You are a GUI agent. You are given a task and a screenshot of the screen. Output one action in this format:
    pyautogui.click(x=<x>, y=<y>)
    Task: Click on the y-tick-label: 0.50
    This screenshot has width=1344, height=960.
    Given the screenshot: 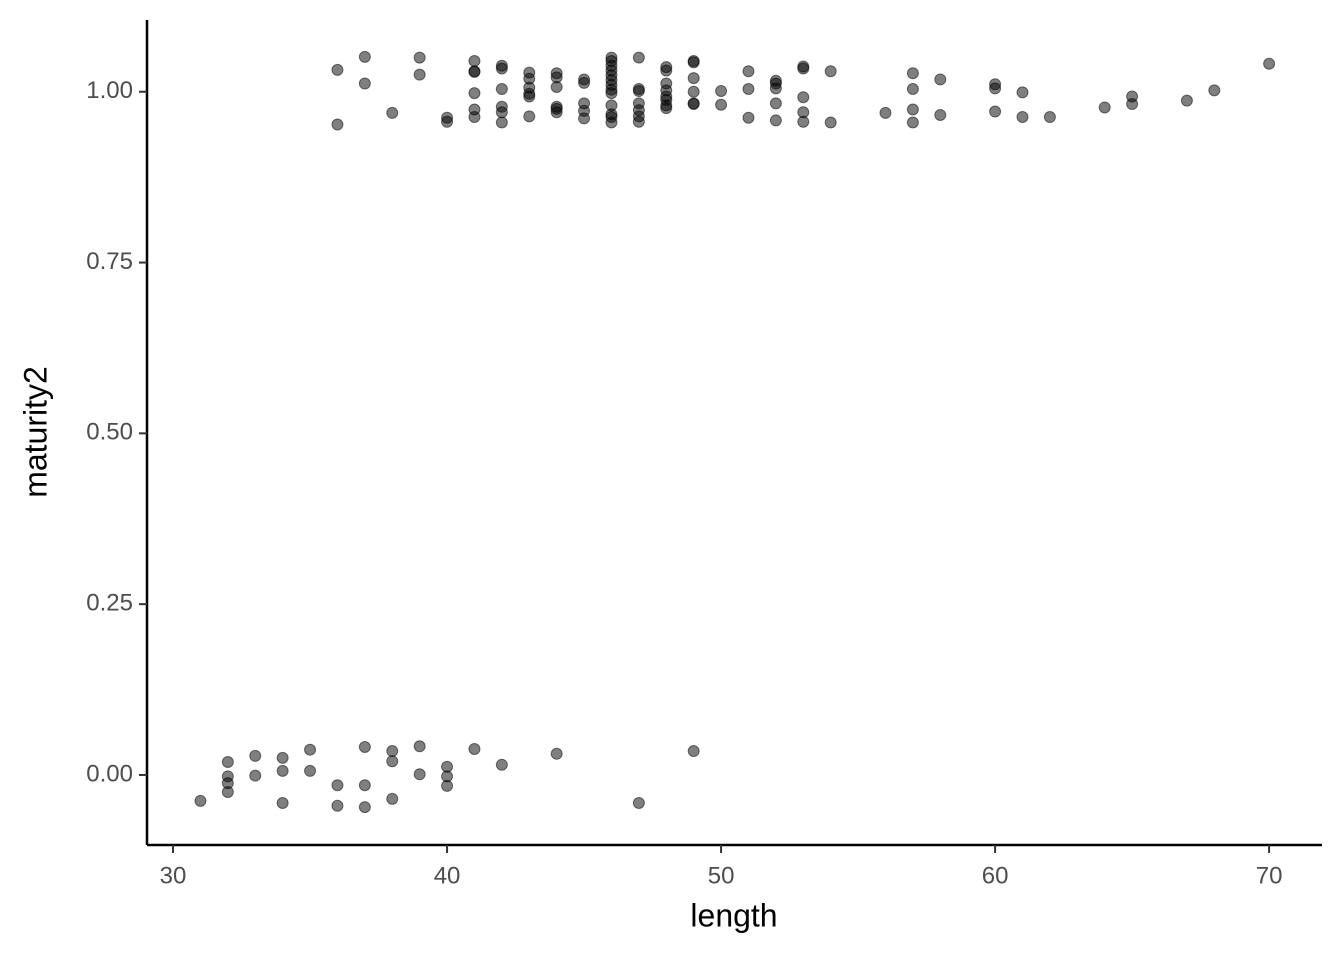 What is the action you would take?
    pyautogui.click(x=109, y=432)
    